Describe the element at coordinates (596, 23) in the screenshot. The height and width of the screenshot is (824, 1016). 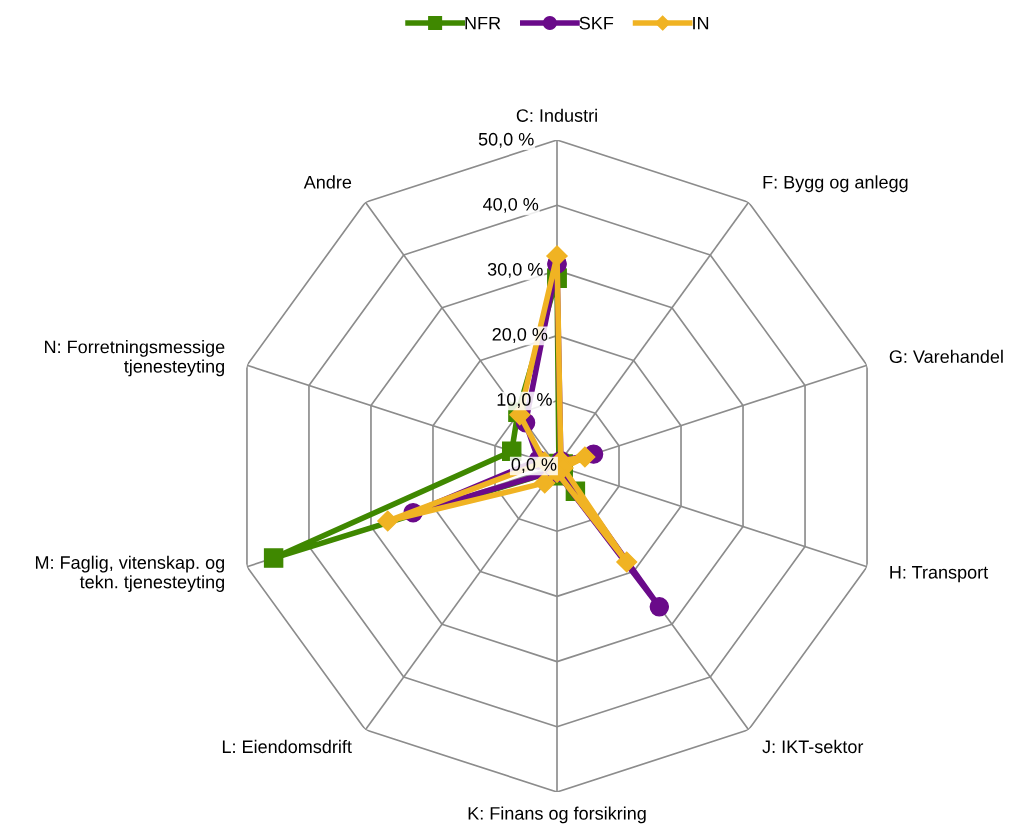
I see `legend-label: SKF` at that location.